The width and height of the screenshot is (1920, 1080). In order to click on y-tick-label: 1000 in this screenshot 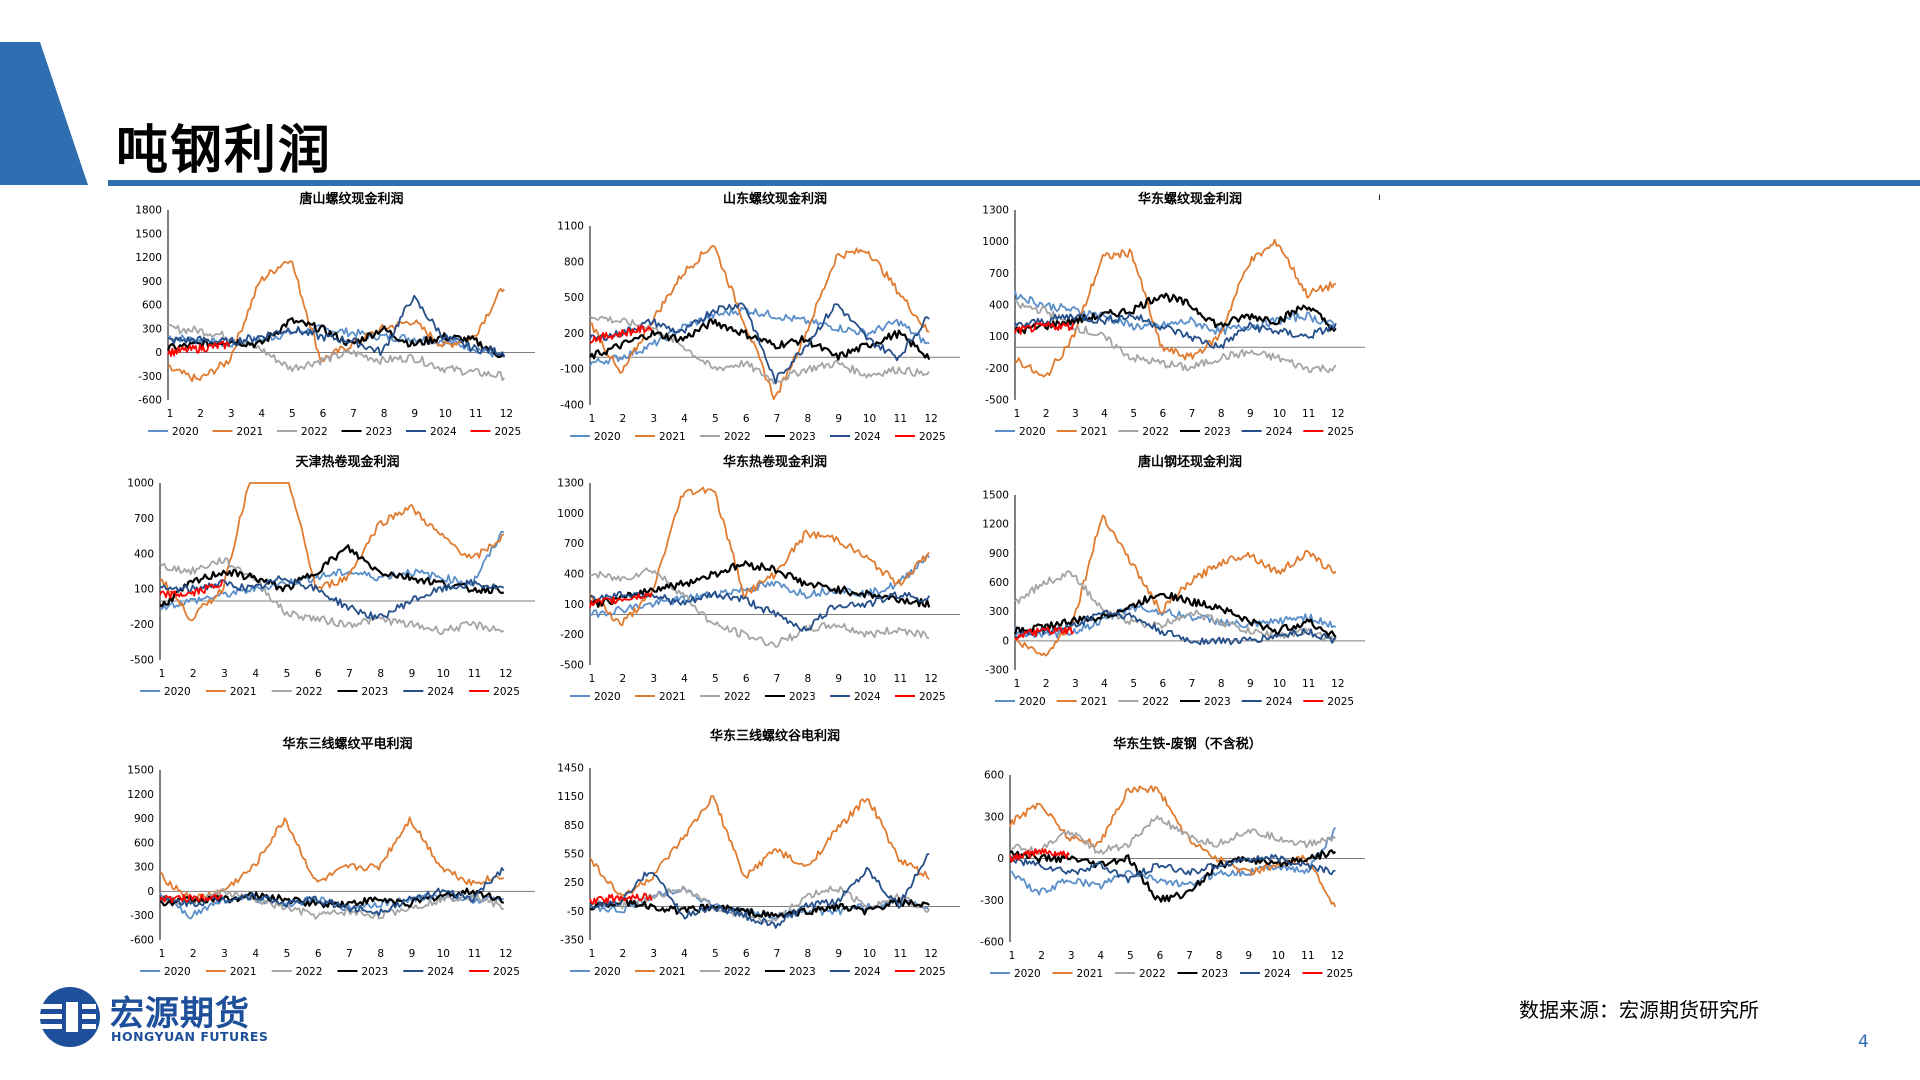, I will do `click(995, 242)`.